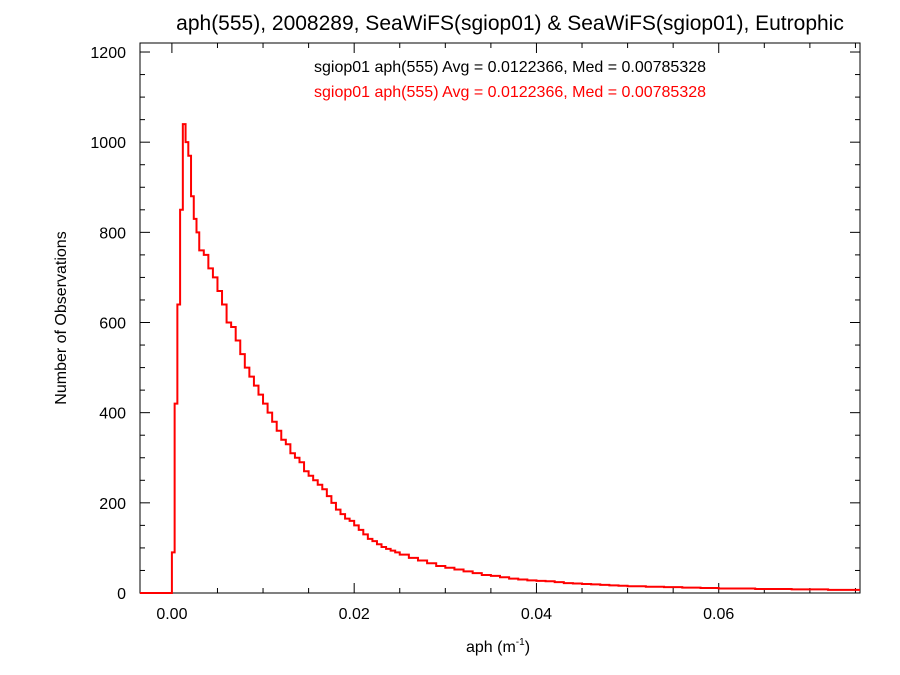 Image resolution: width=900 pixels, height=675 pixels. What do you see at coordinates (112, 324) in the screenshot?
I see `y-tick-label: 600` at bounding box center [112, 324].